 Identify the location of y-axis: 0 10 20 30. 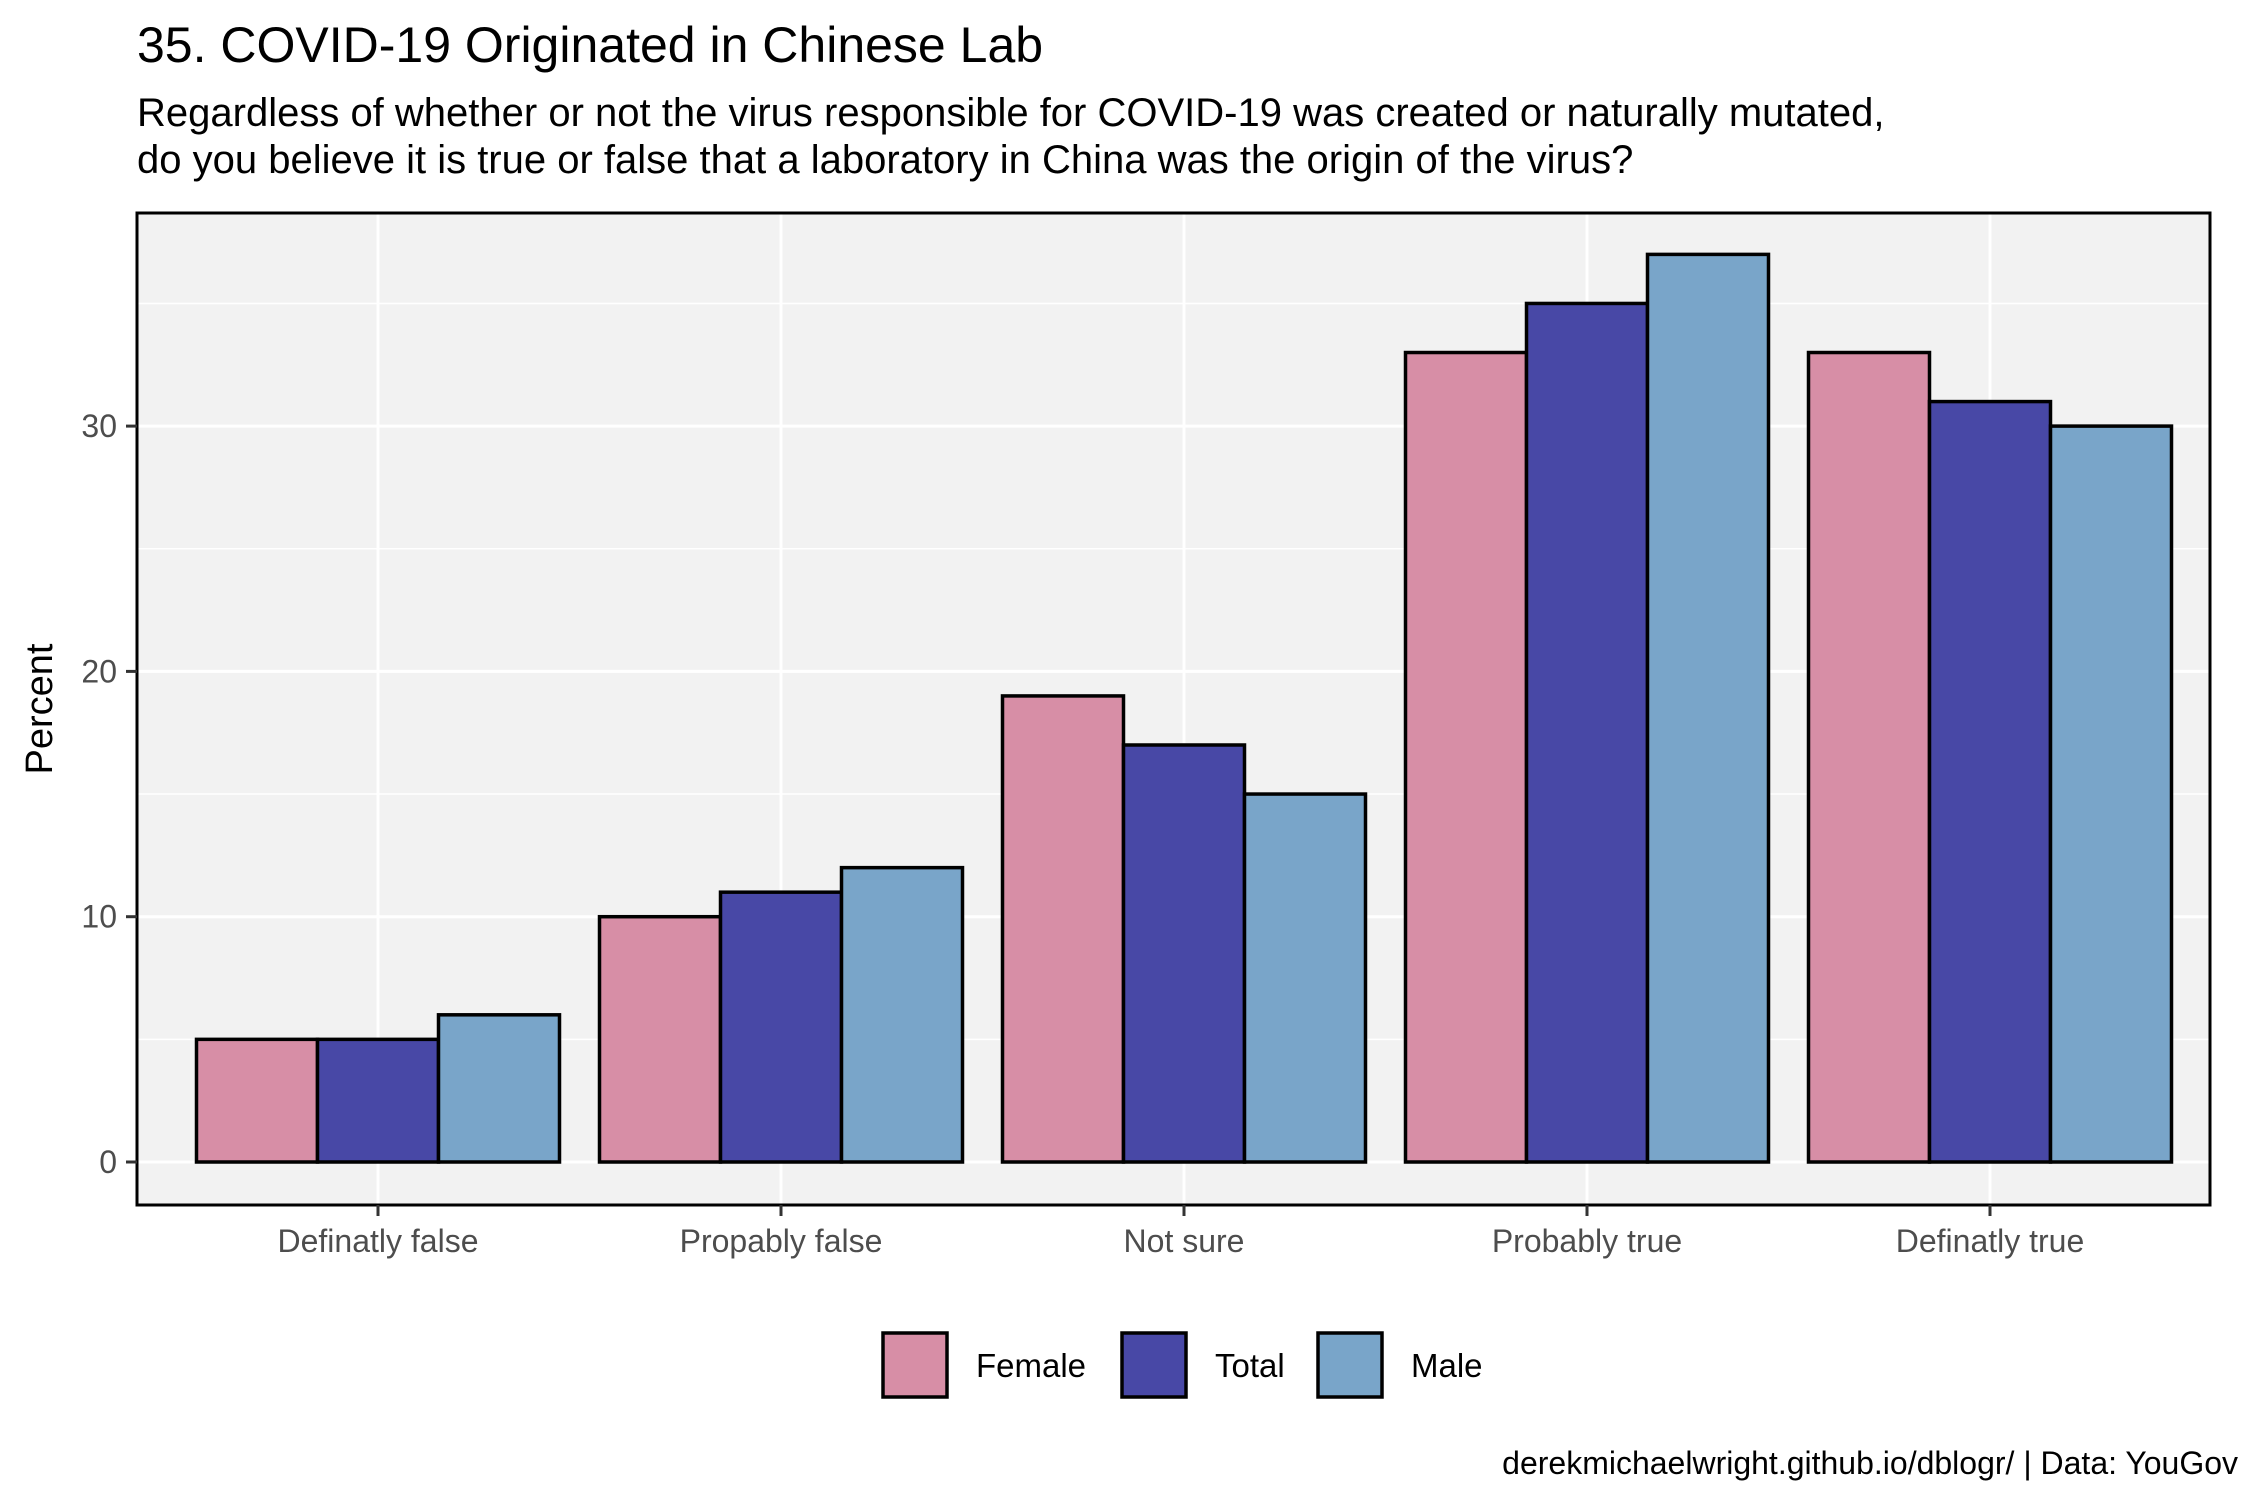
(109, 794).